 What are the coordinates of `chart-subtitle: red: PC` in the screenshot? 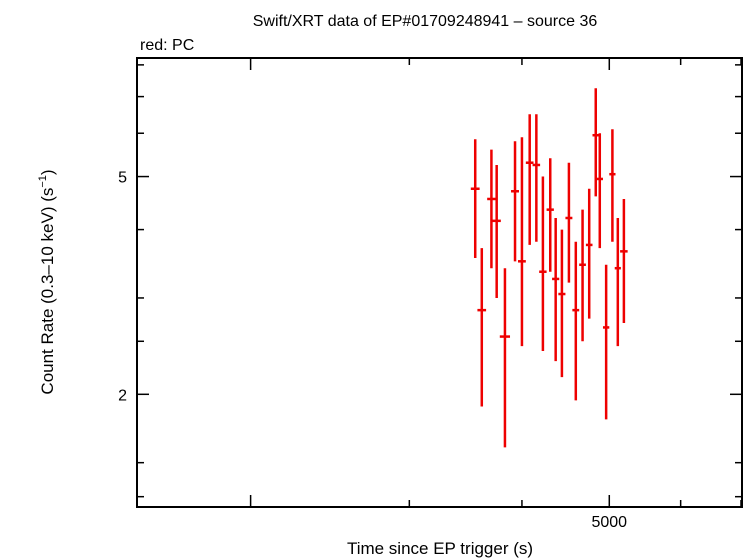 It's located at (167, 45).